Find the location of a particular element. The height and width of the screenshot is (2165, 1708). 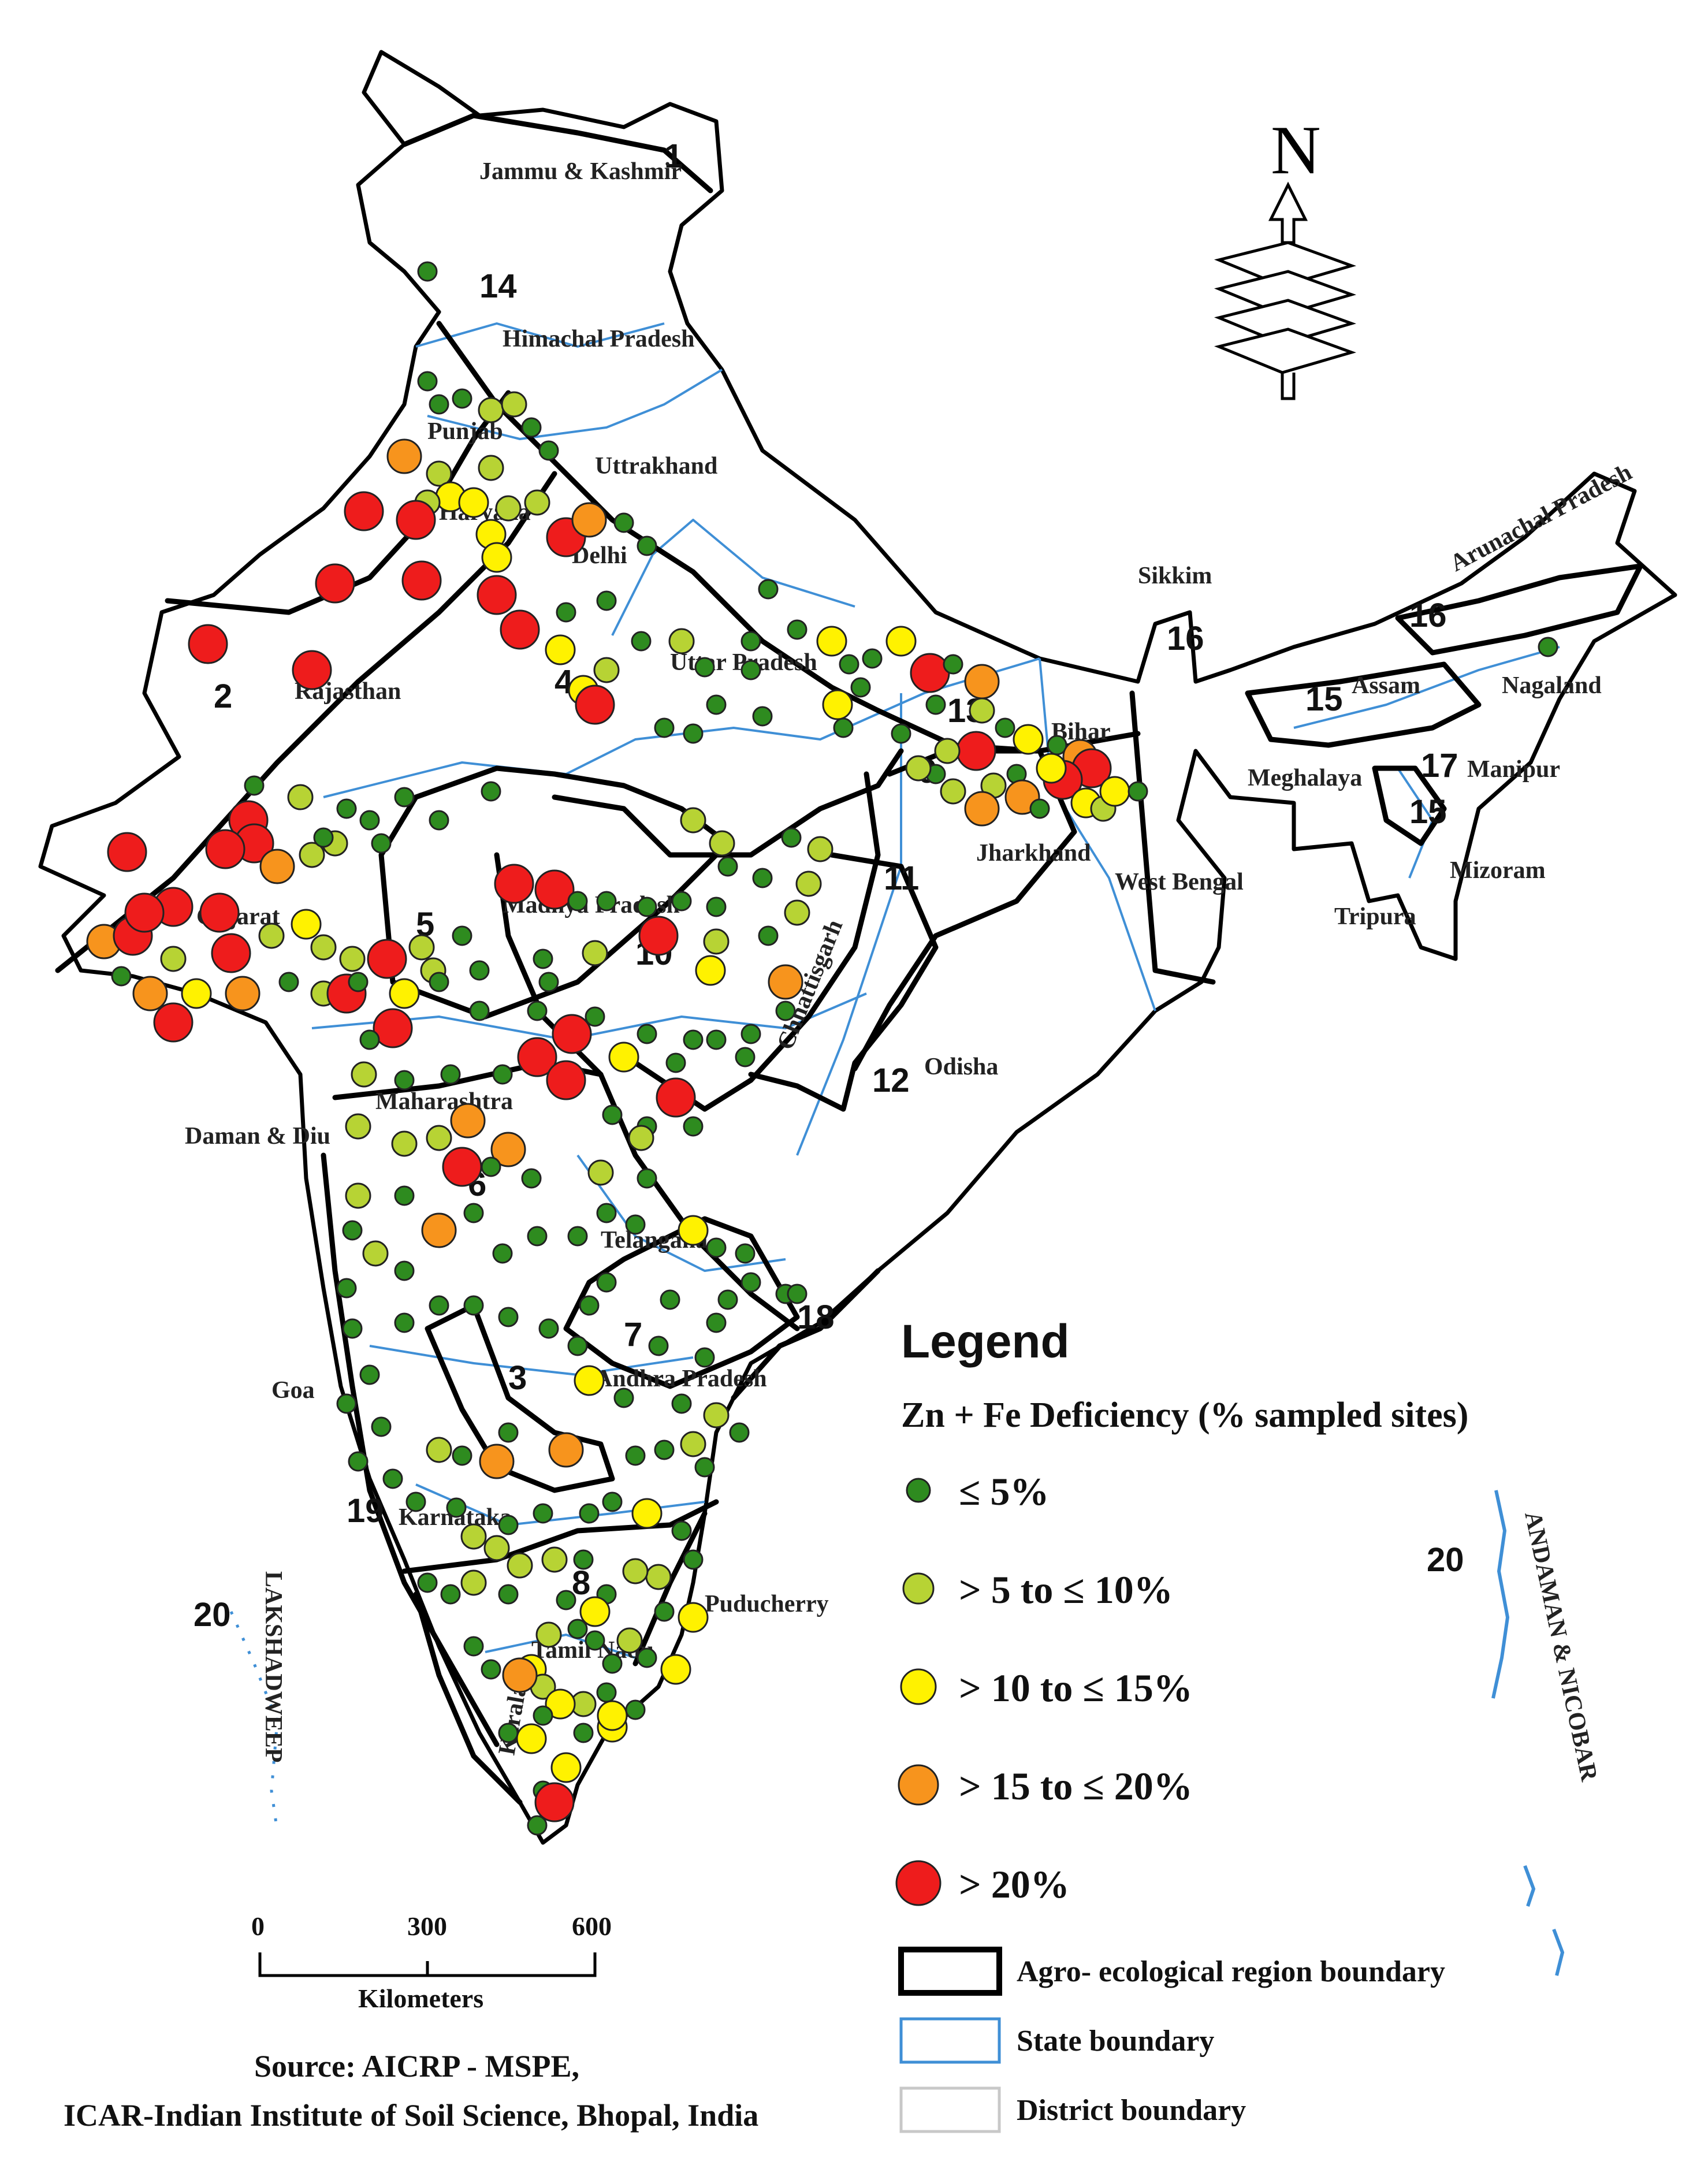

legend-label-class-1: ≤ 5% is located at coordinates (1004, 1492).